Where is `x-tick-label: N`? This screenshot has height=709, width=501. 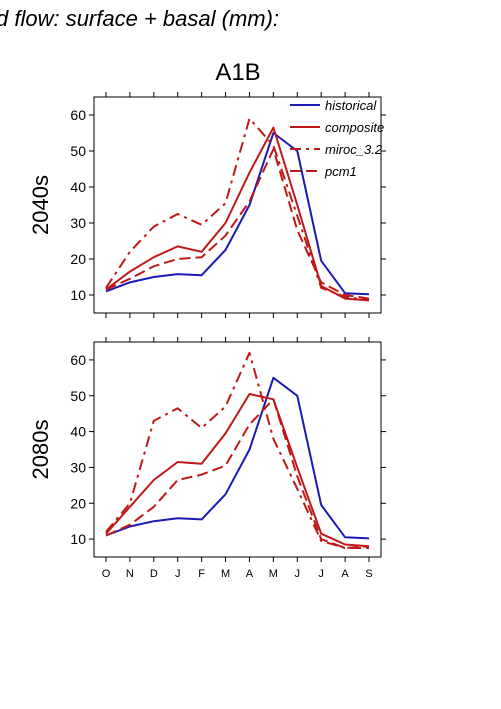 x-tick-label: N is located at coordinates (130, 574).